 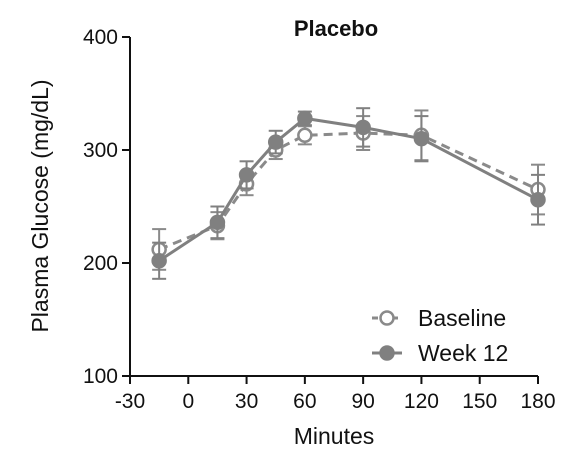 What do you see at coordinates (100, 376) in the screenshot?
I see `y-tick-label: 100` at bounding box center [100, 376].